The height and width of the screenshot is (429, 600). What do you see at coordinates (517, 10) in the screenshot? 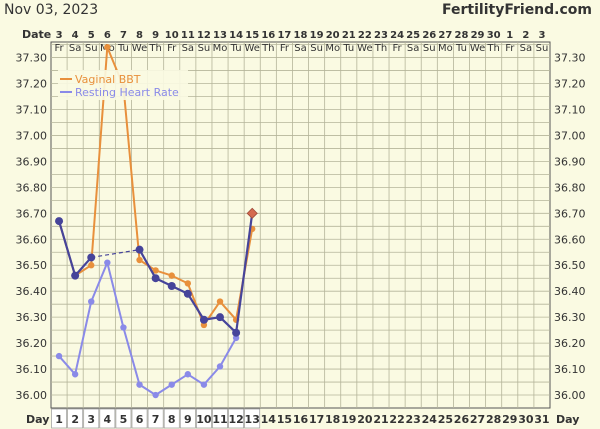
I see `header-site-link: FertilityFriend.com` at bounding box center [517, 10].